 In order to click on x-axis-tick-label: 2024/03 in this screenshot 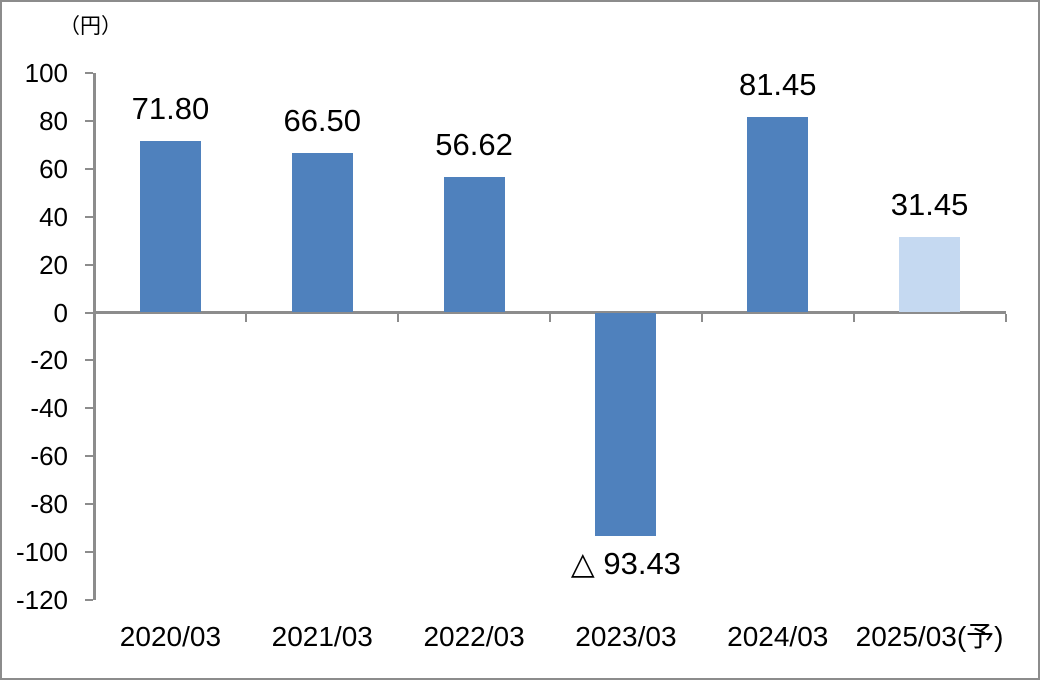, I will do `click(778, 636)`.